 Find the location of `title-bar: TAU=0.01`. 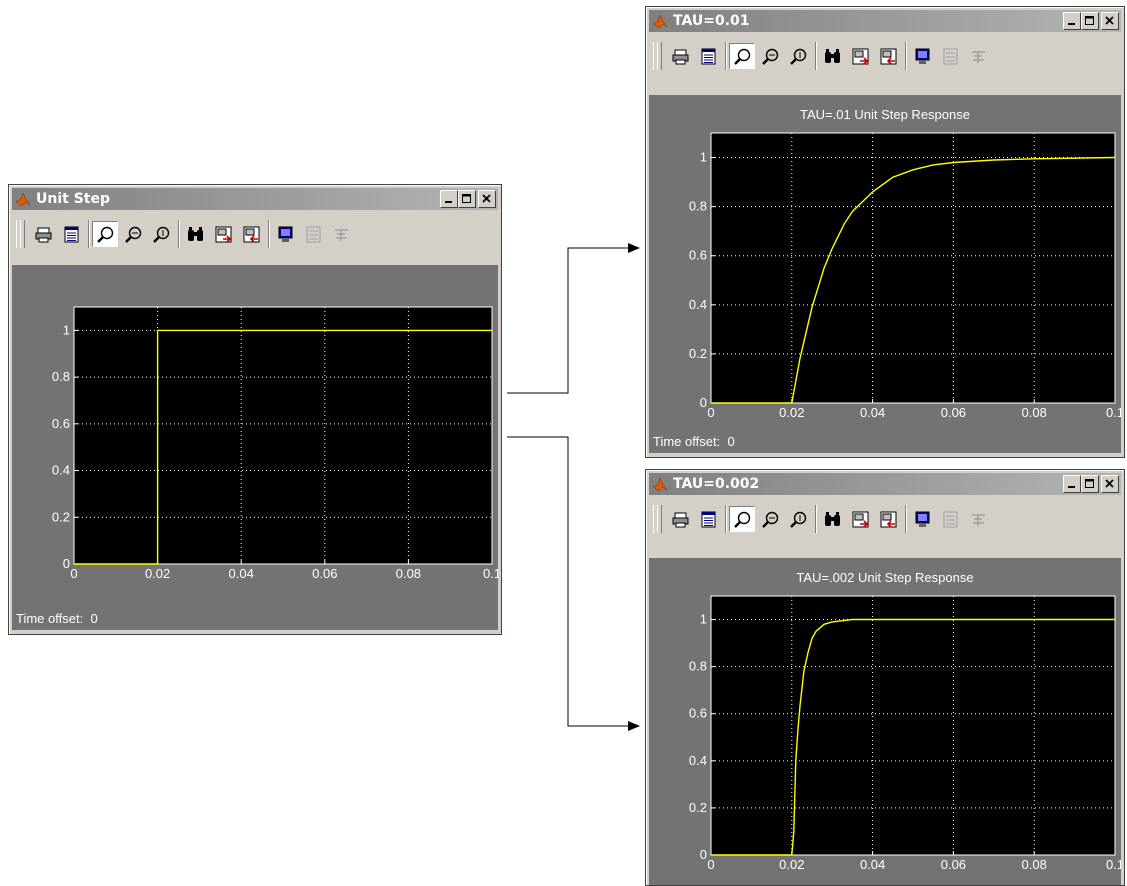

title-bar: TAU=0.01 is located at coordinates (885, 21).